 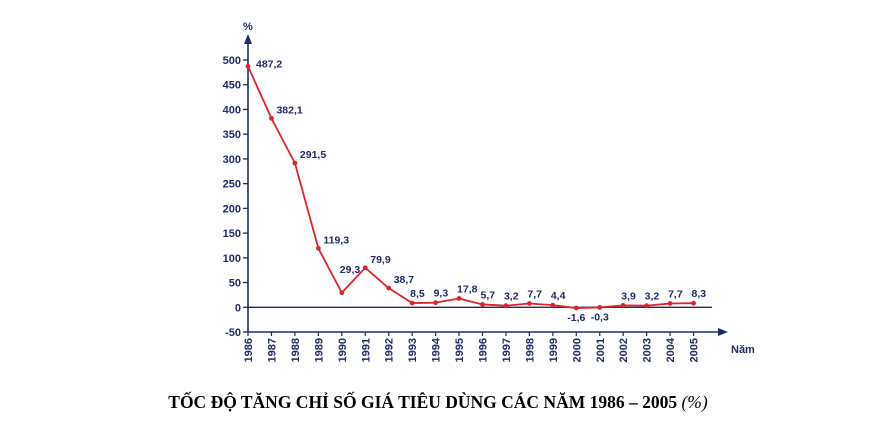 I want to click on y-axis-unit-label: %, so click(x=248, y=27).